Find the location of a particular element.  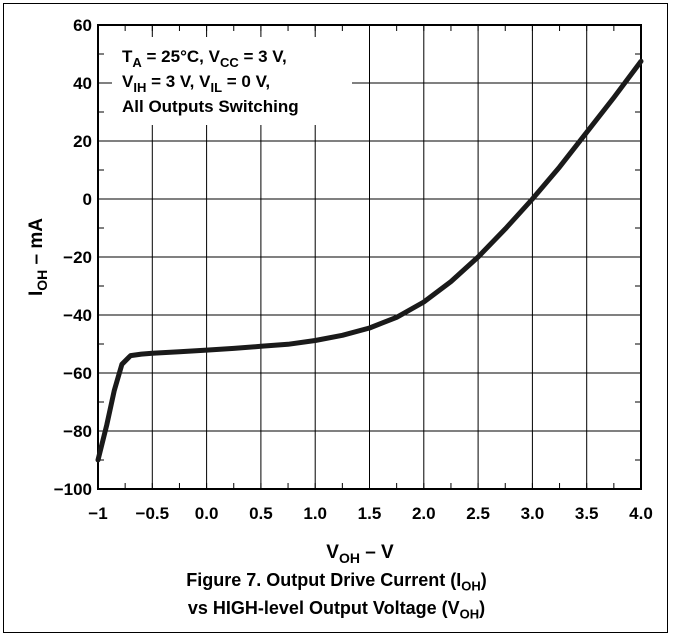

y-tick-label: 40 is located at coordinates (82, 83).